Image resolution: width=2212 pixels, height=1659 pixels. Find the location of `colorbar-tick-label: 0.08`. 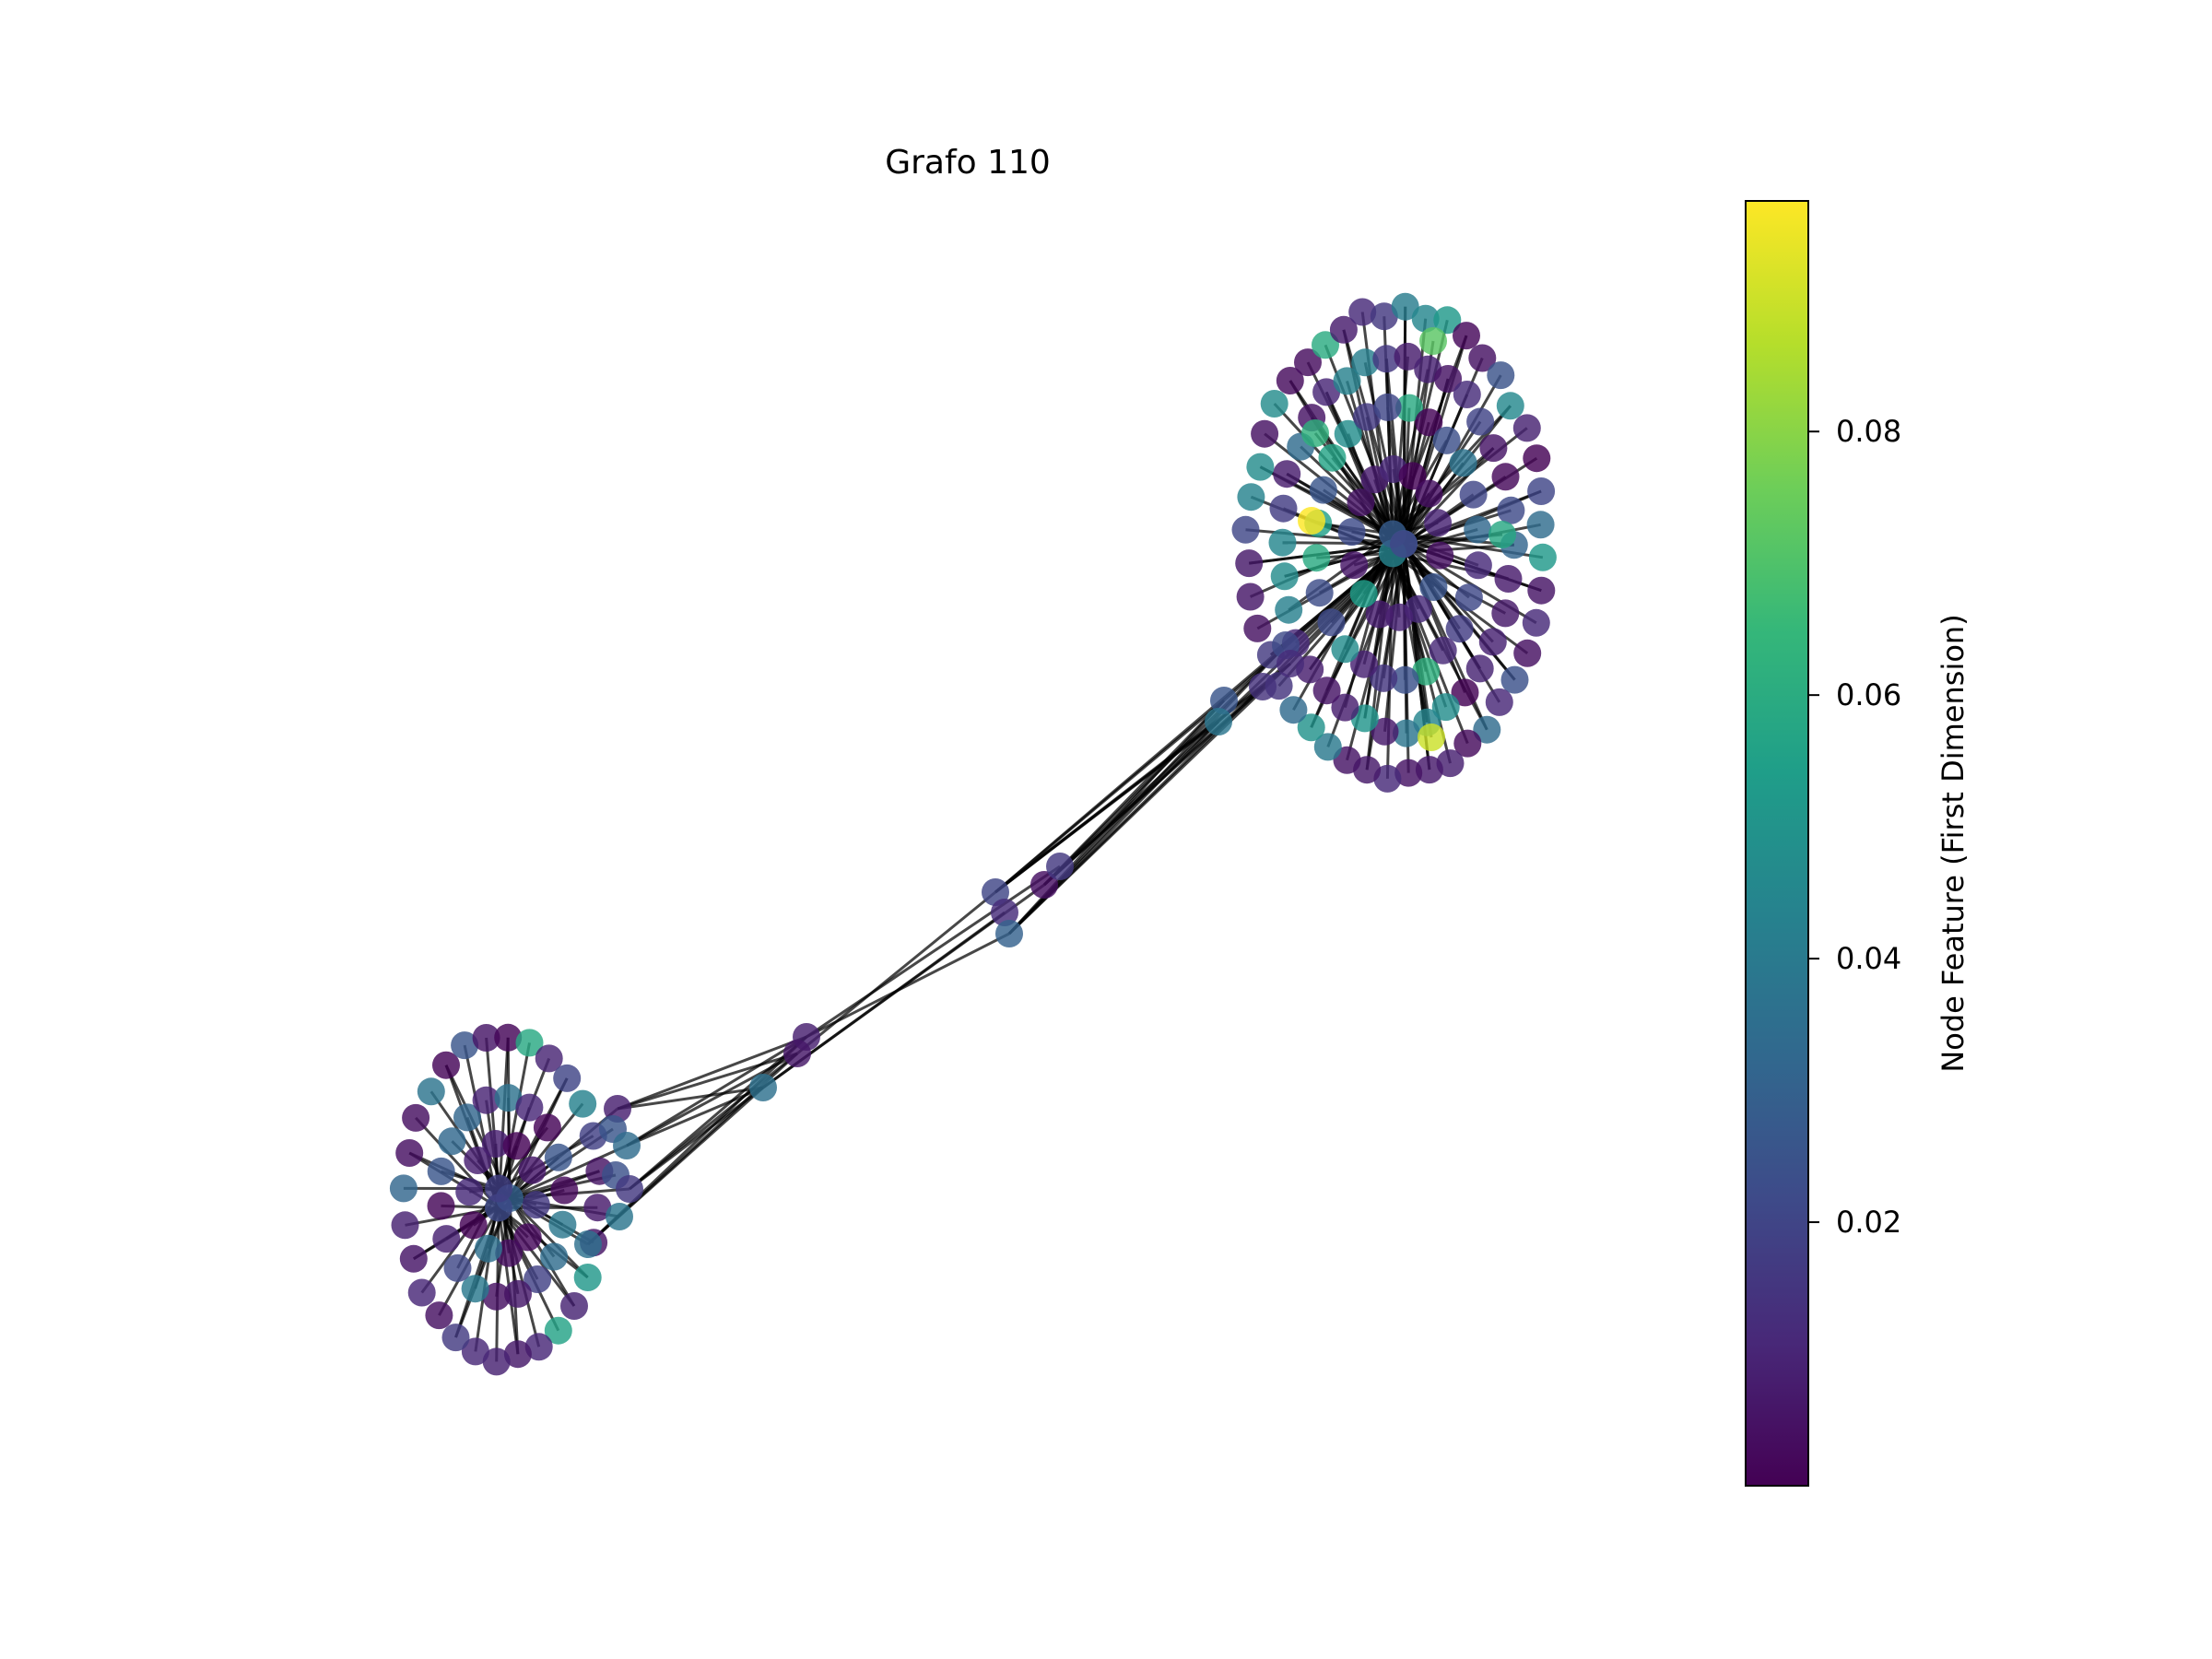

colorbar-tick-label: 0.08 is located at coordinates (1868, 431).